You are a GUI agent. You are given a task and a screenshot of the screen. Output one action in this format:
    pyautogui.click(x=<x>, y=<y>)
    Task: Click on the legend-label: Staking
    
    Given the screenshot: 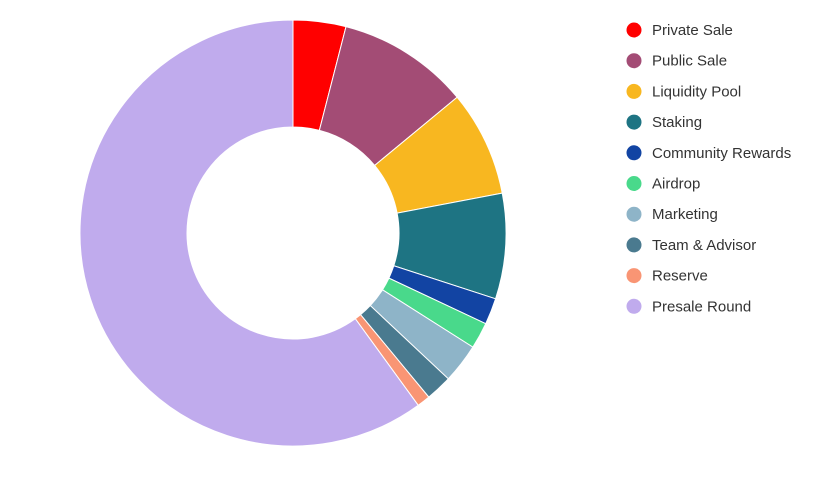 What is the action you would take?
    pyautogui.click(x=677, y=122)
    